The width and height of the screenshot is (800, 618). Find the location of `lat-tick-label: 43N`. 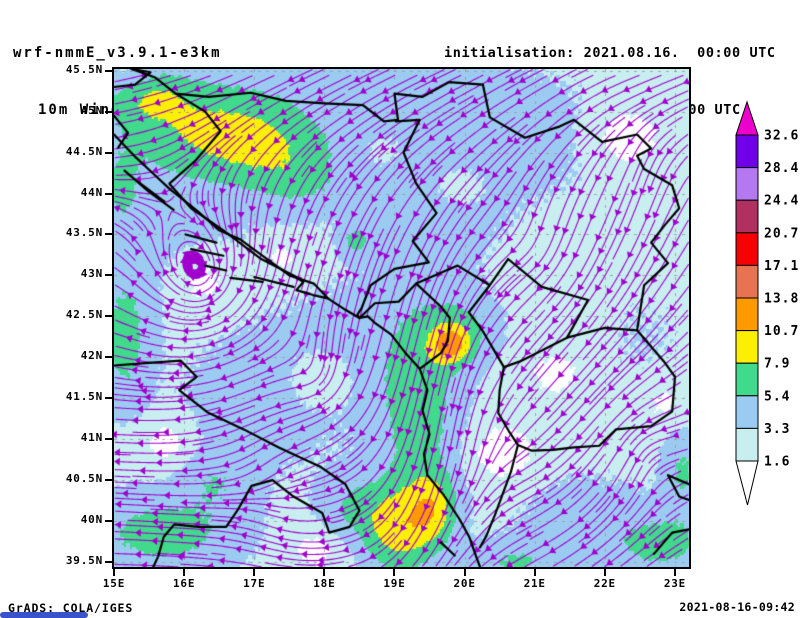

lat-tick-label: 43N is located at coordinates (91, 274).